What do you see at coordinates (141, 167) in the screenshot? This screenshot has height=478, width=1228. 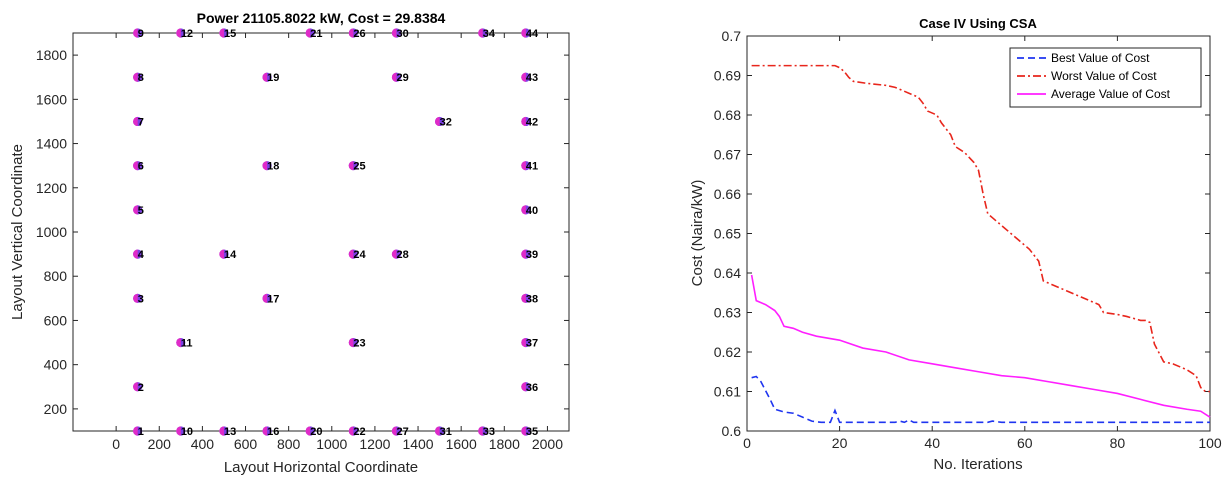 I see `turbine-label: 6` at bounding box center [141, 167].